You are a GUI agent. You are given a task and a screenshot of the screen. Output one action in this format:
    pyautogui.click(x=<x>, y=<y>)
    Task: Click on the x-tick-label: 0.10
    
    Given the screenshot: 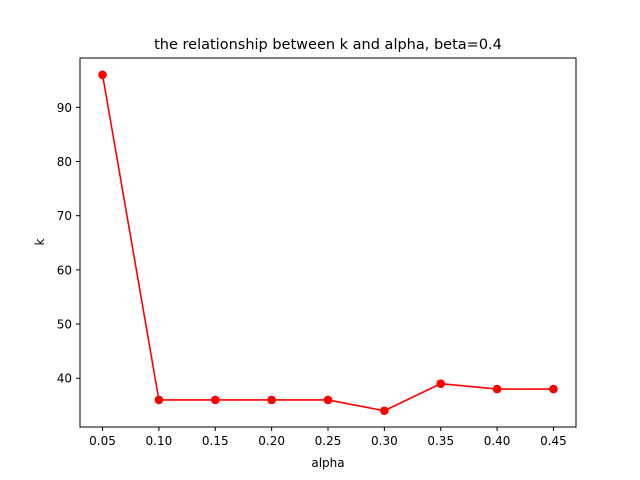 What is the action you would take?
    pyautogui.click(x=159, y=441)
    